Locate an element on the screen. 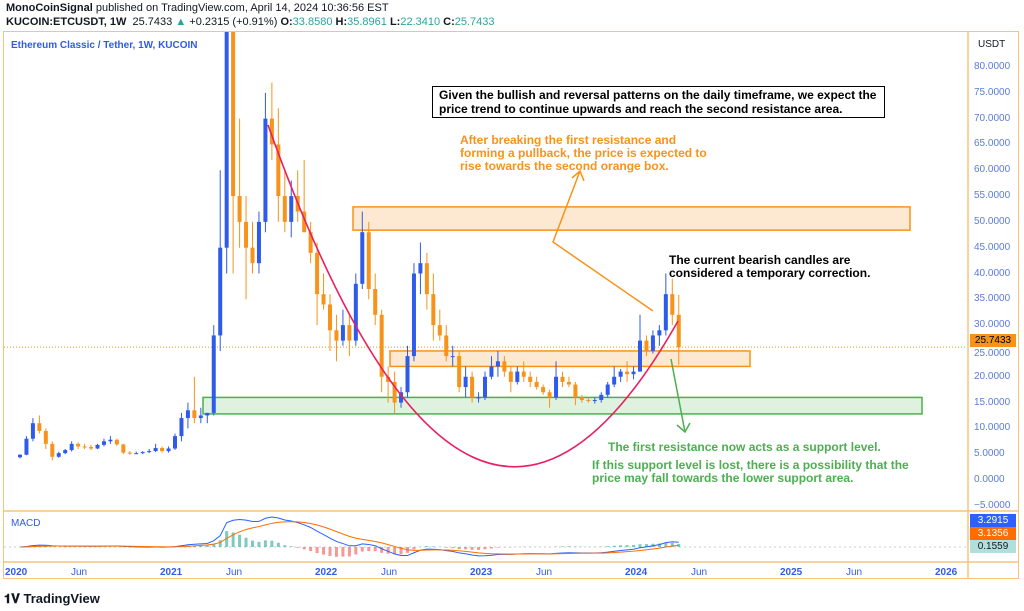 Image resolution: width=1024 pixels, height=611 pixels. close-label: C: is located at coordinates (449, 22).